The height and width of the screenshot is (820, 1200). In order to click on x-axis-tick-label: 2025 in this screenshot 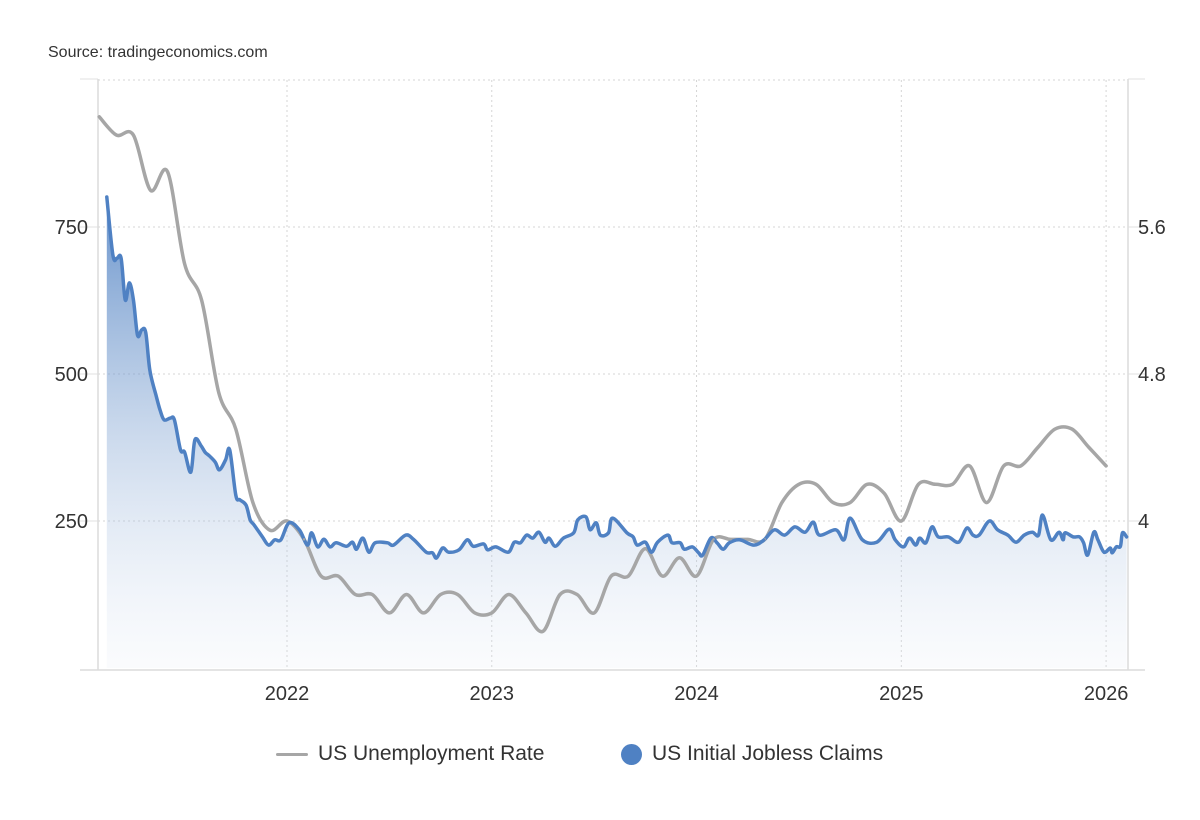, I will do `click(901, 694)`.